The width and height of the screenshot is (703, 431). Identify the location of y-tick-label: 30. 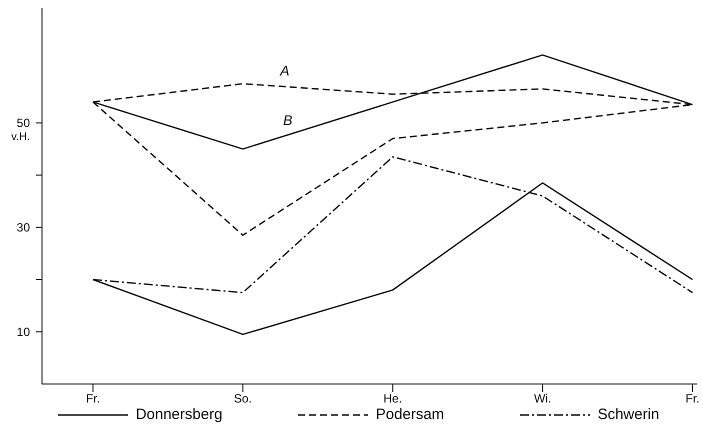
(23, 227).